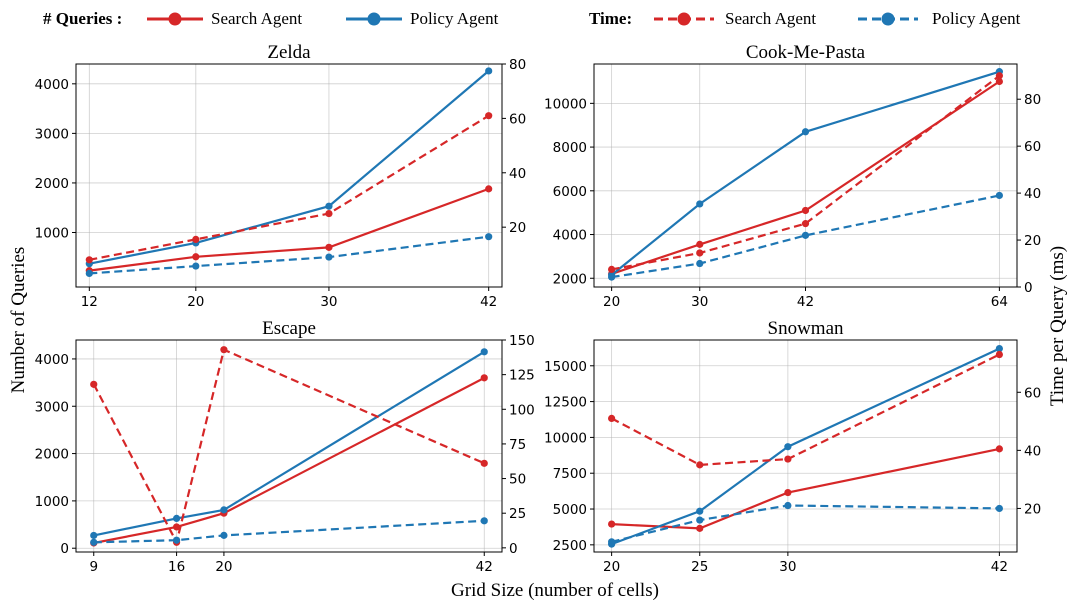 This screenshot has height=600, width=1071. What do you see at coordinates (82, 18) in the screenshot?
I see `legend-queries-title: # Queries :` at bounding box center [82, 18].